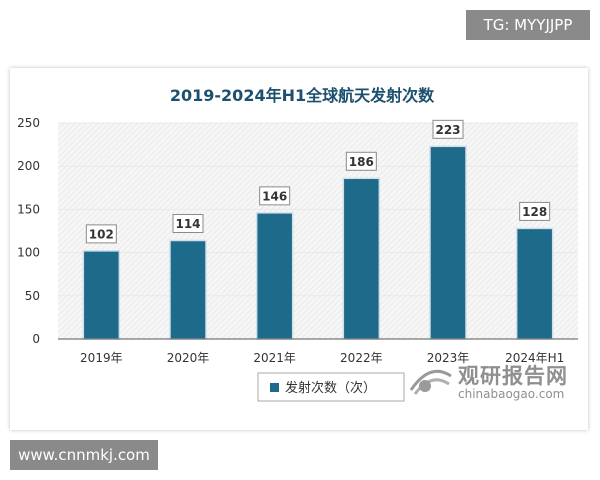  I want to click on legend-label: 发射次数（次）, so click(330, 388).